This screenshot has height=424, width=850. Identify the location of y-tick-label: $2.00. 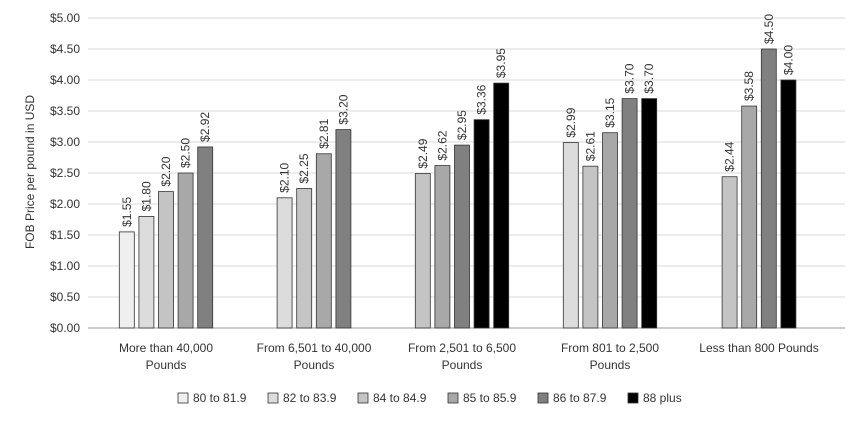
(65, 204).